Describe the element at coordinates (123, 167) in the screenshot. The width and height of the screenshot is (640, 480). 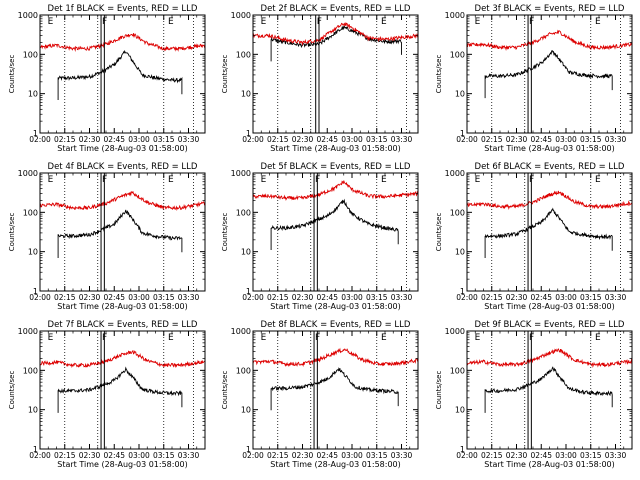
I see `panel-title: Det 4f BLACK = Events, RED = LLD` at that location.